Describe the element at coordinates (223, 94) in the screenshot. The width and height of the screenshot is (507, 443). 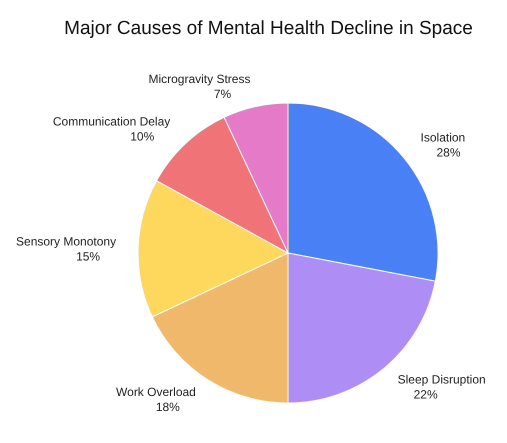
I see `data-label: 7%` at that location.